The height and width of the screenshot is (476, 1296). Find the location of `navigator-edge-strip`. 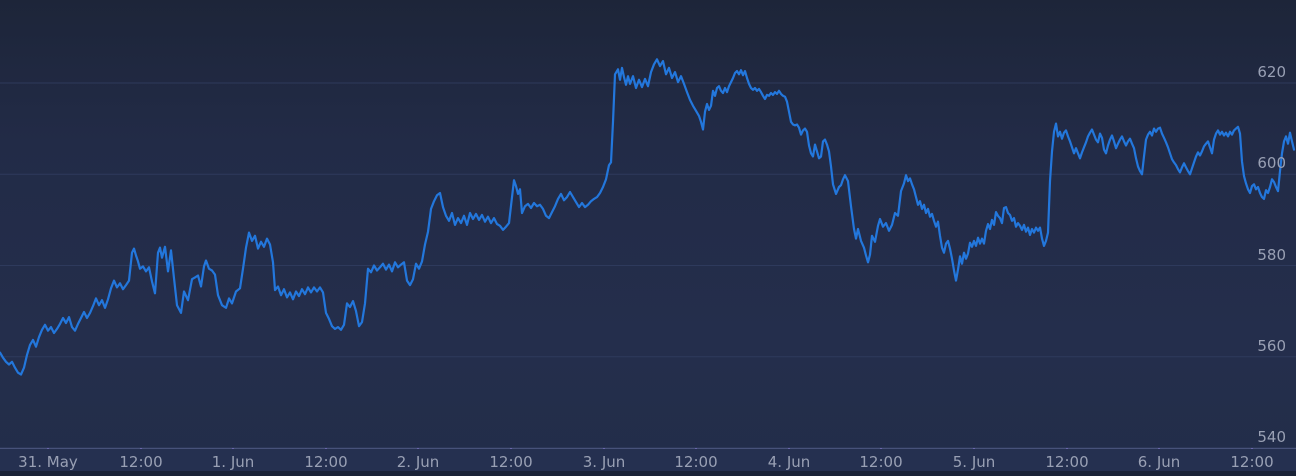

navigator-edge-strip is located at coordinates (648, 473).